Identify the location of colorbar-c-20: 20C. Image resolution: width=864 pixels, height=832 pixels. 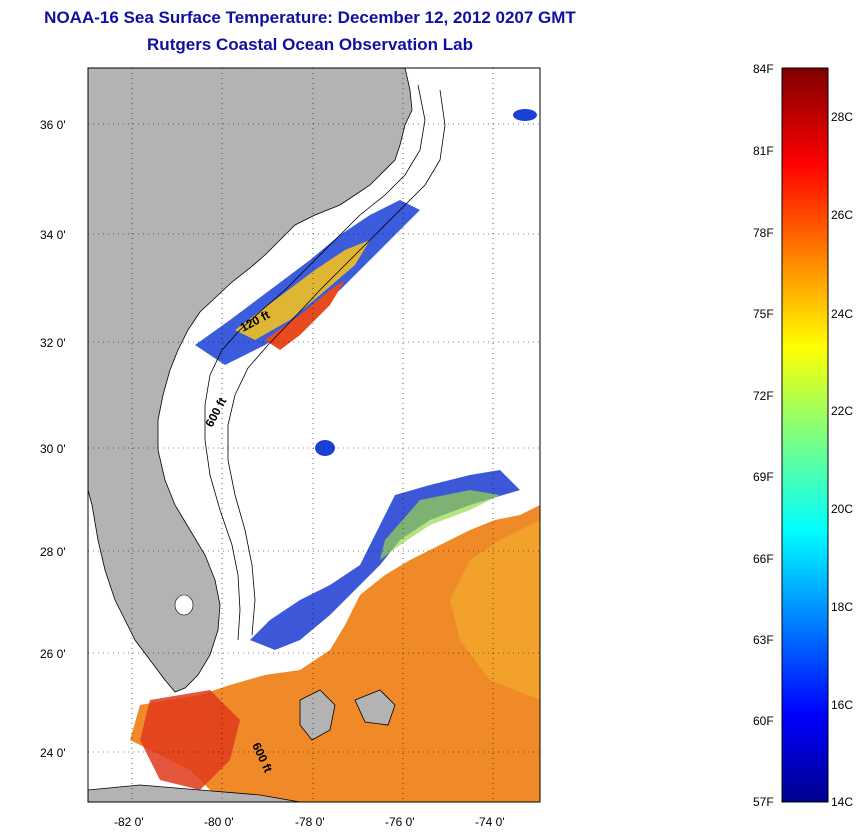
(842, 509).